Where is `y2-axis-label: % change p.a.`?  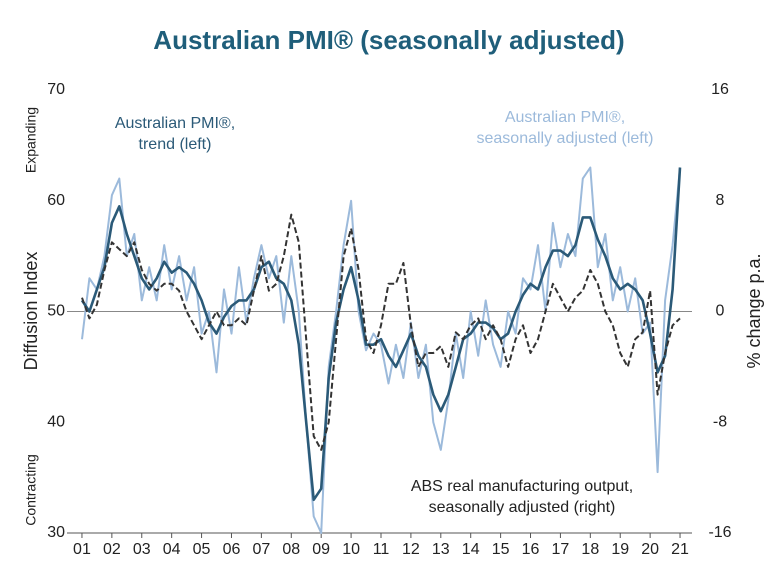
y2-axis-label: % change p.a. is located at coordinates (754, 310).